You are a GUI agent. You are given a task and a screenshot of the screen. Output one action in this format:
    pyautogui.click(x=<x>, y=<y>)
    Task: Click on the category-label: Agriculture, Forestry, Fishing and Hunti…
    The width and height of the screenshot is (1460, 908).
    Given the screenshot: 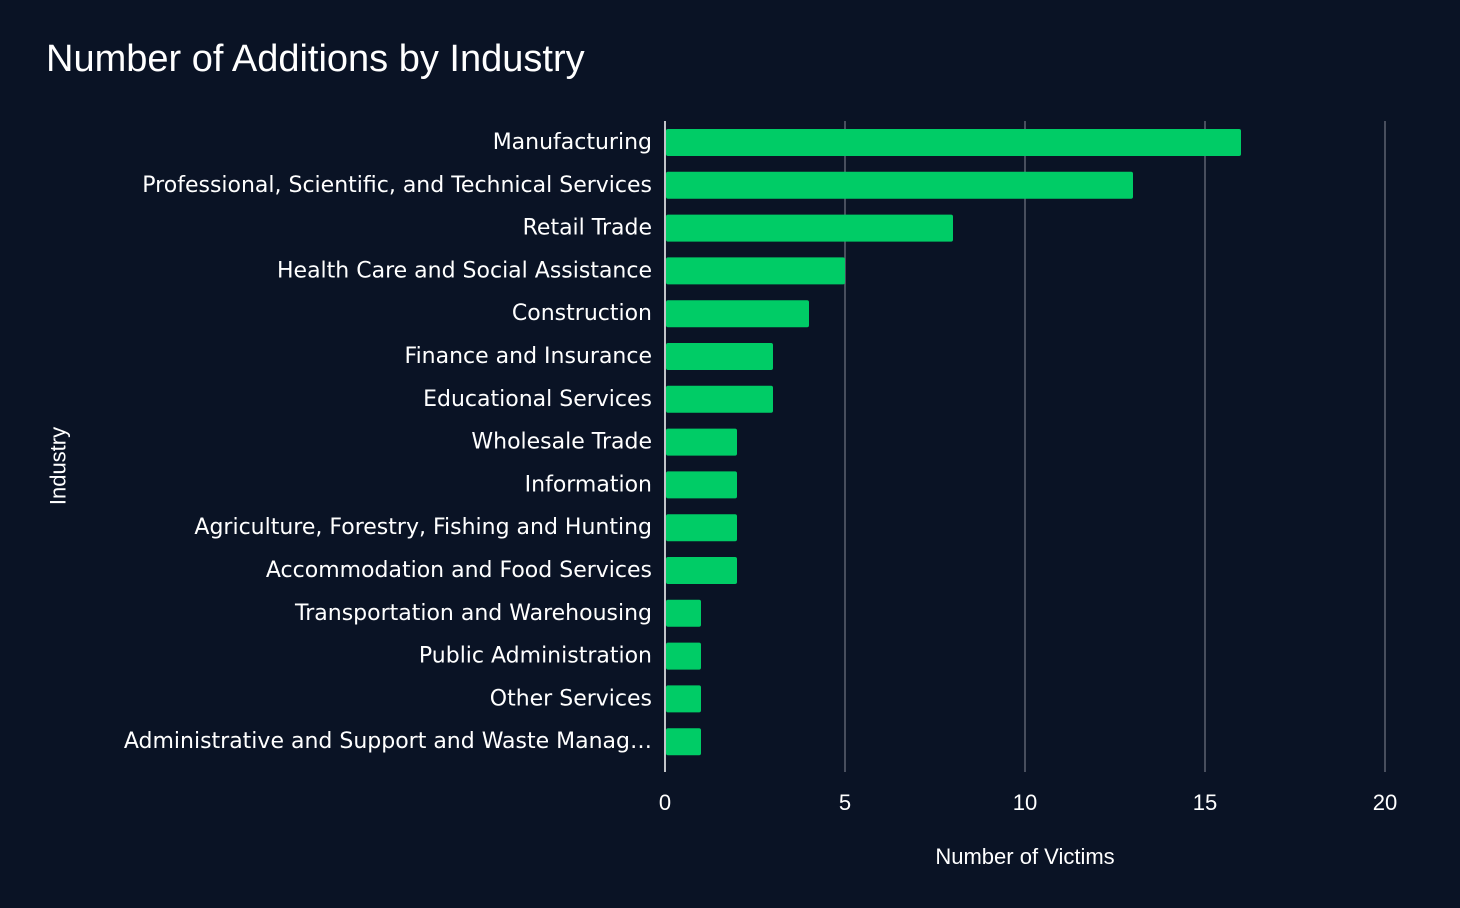 What is the action you would take?
    pyautogui.click(x=423, y=527)
    